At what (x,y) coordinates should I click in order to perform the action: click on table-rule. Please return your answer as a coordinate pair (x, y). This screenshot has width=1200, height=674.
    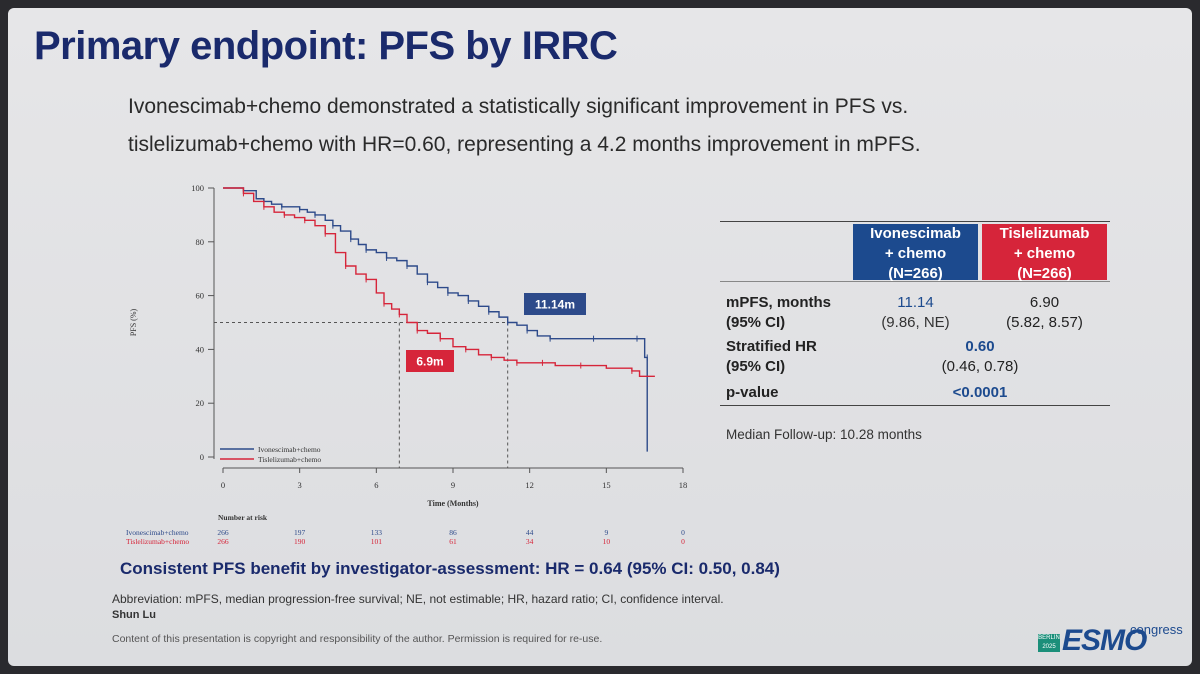
    Looking at the image, I should click on (915, 281).